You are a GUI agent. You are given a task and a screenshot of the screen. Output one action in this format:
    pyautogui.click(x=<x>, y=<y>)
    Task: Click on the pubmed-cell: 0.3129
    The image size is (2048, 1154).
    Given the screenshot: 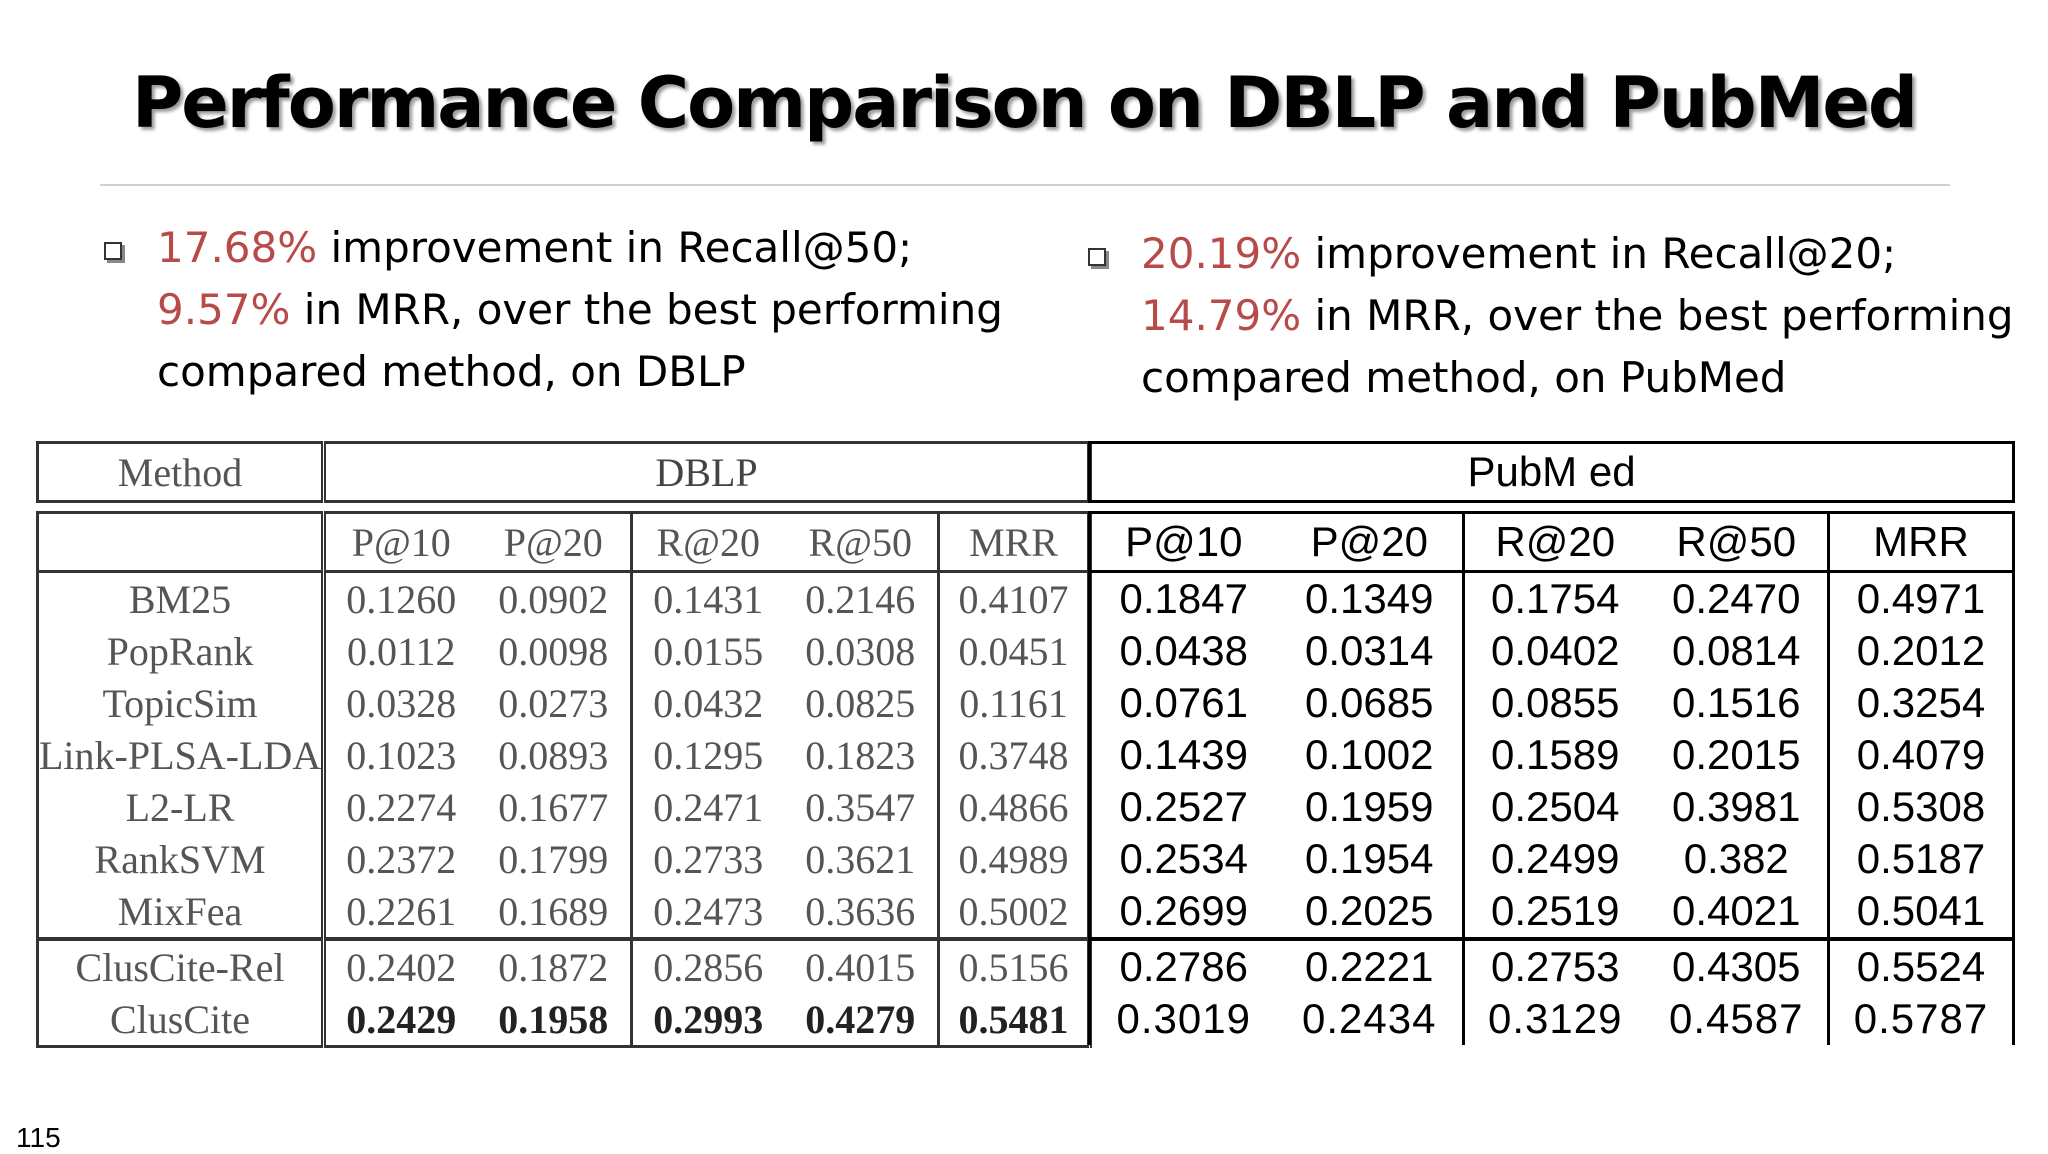 What is the action you would take?
    pyautogui.click(x=1555, y=1018)
    